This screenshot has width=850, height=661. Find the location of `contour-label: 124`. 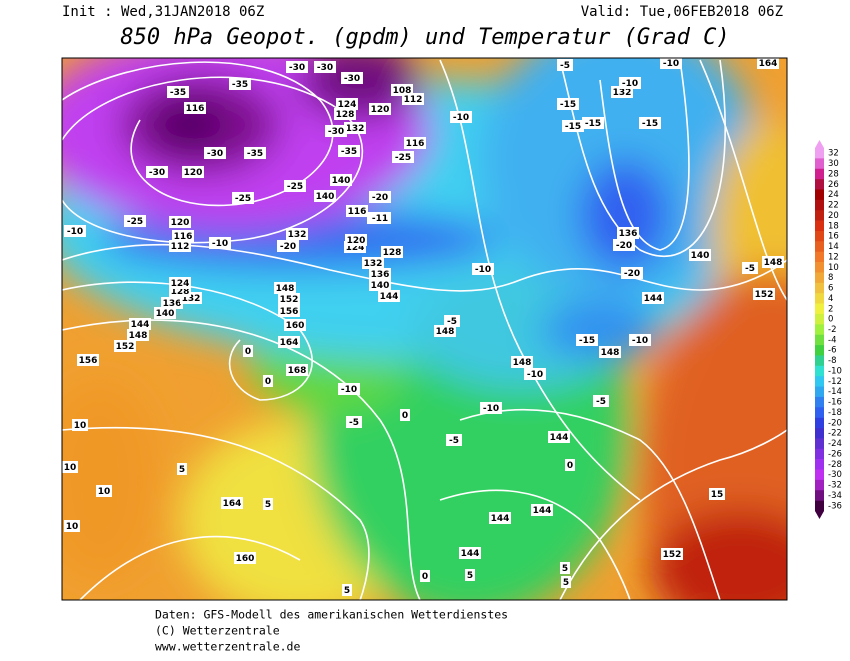

contour-label: 124 is located at coordinates (347, 105).